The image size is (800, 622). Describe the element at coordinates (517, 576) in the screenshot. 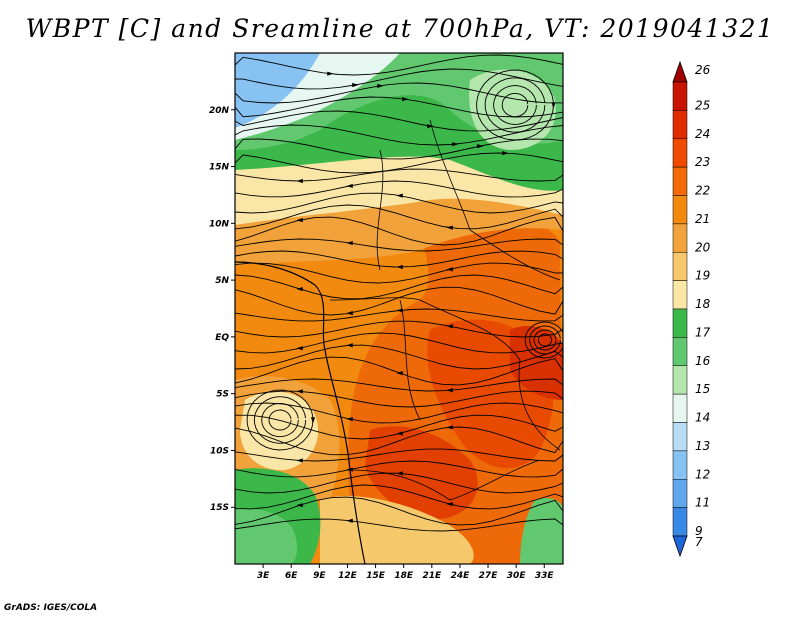

I see `x-tick-label: 30E` at that location.